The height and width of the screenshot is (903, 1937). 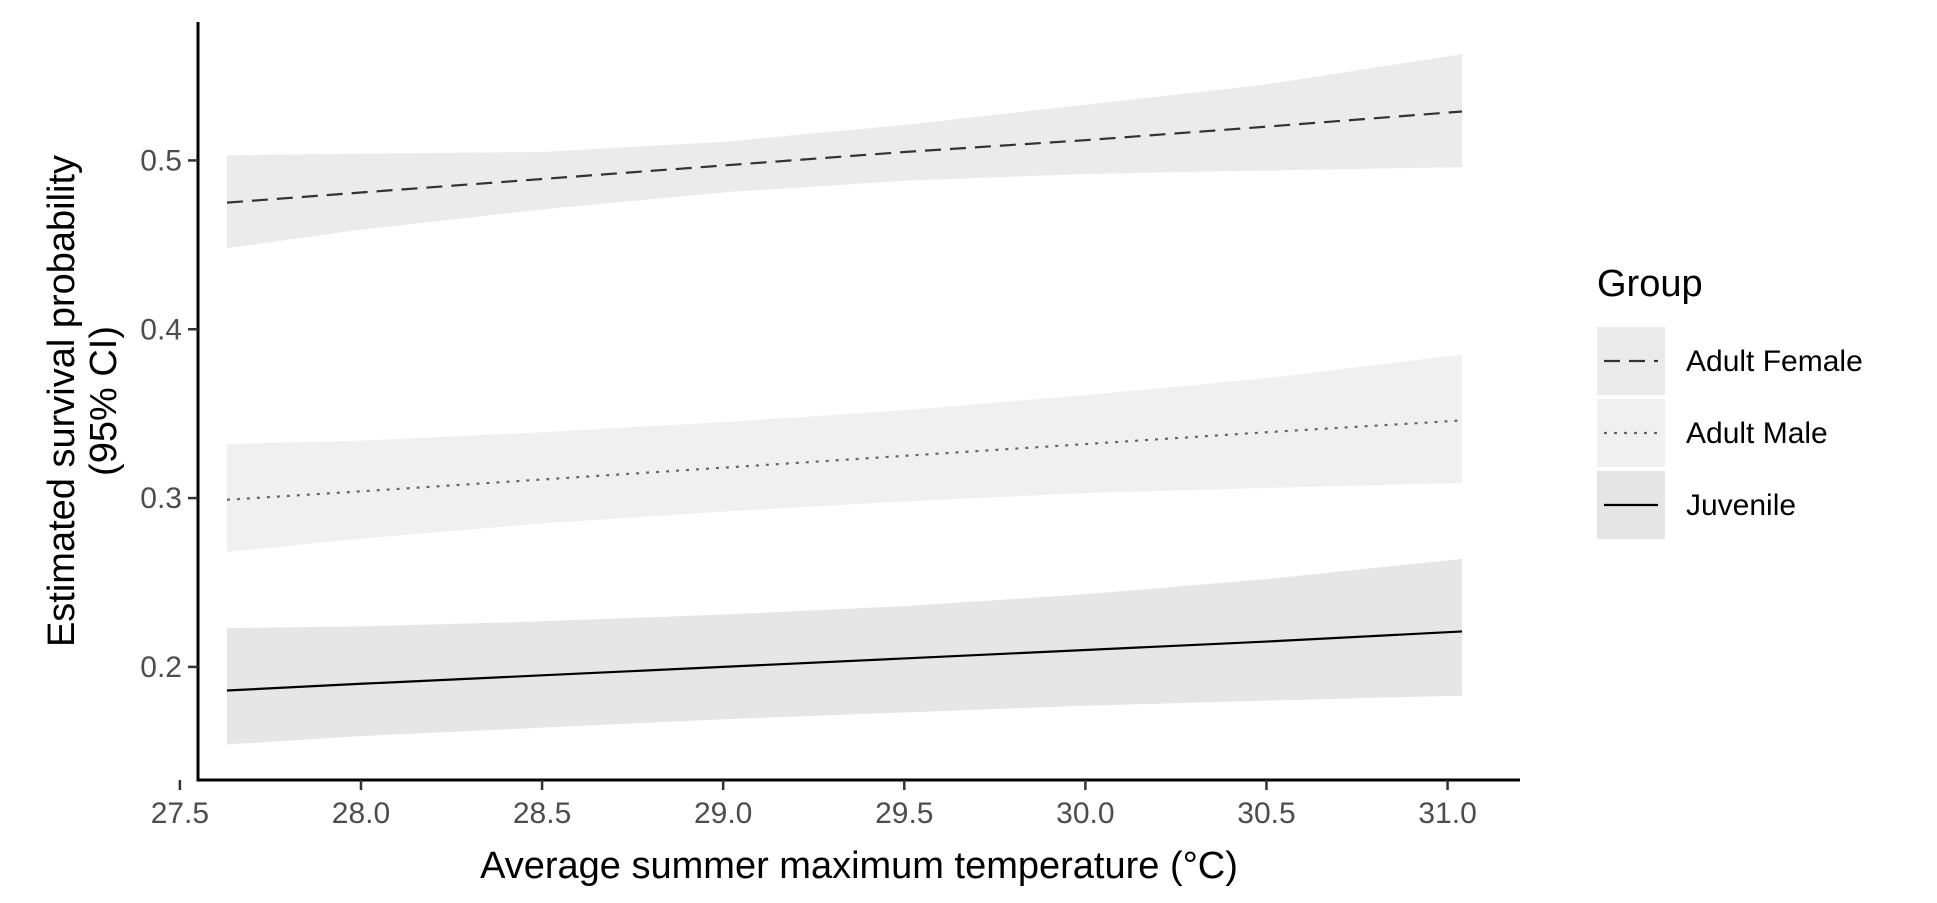 I want to click on legend-key-adult-male, so click(x=1631, y=433).